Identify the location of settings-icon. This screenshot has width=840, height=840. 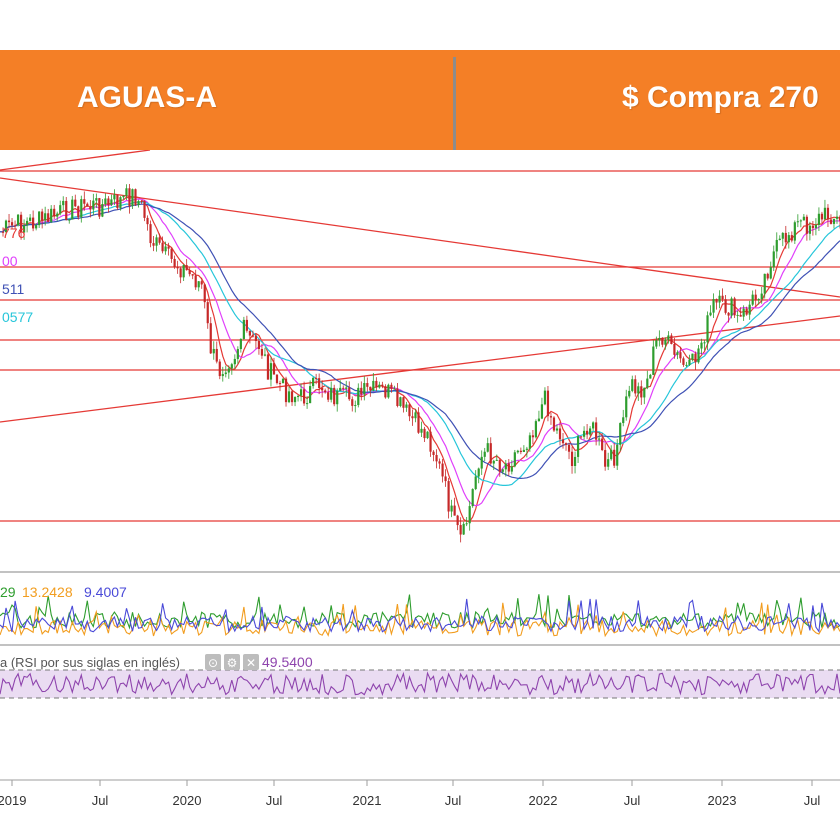
(232, 662).